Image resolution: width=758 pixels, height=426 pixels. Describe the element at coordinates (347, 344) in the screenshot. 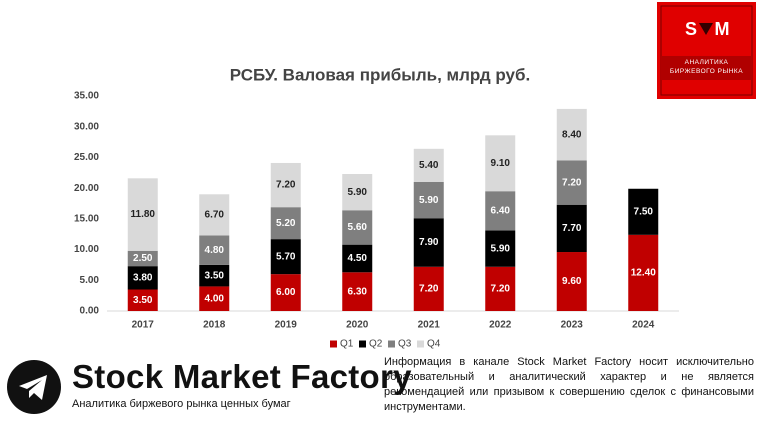

I see `legend-label: Q1` at that location.